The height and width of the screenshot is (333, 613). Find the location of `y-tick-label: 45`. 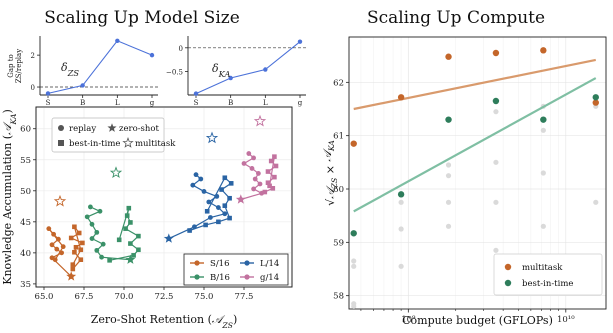

y-tick-label: 45 is located at coordinates (25, 223).